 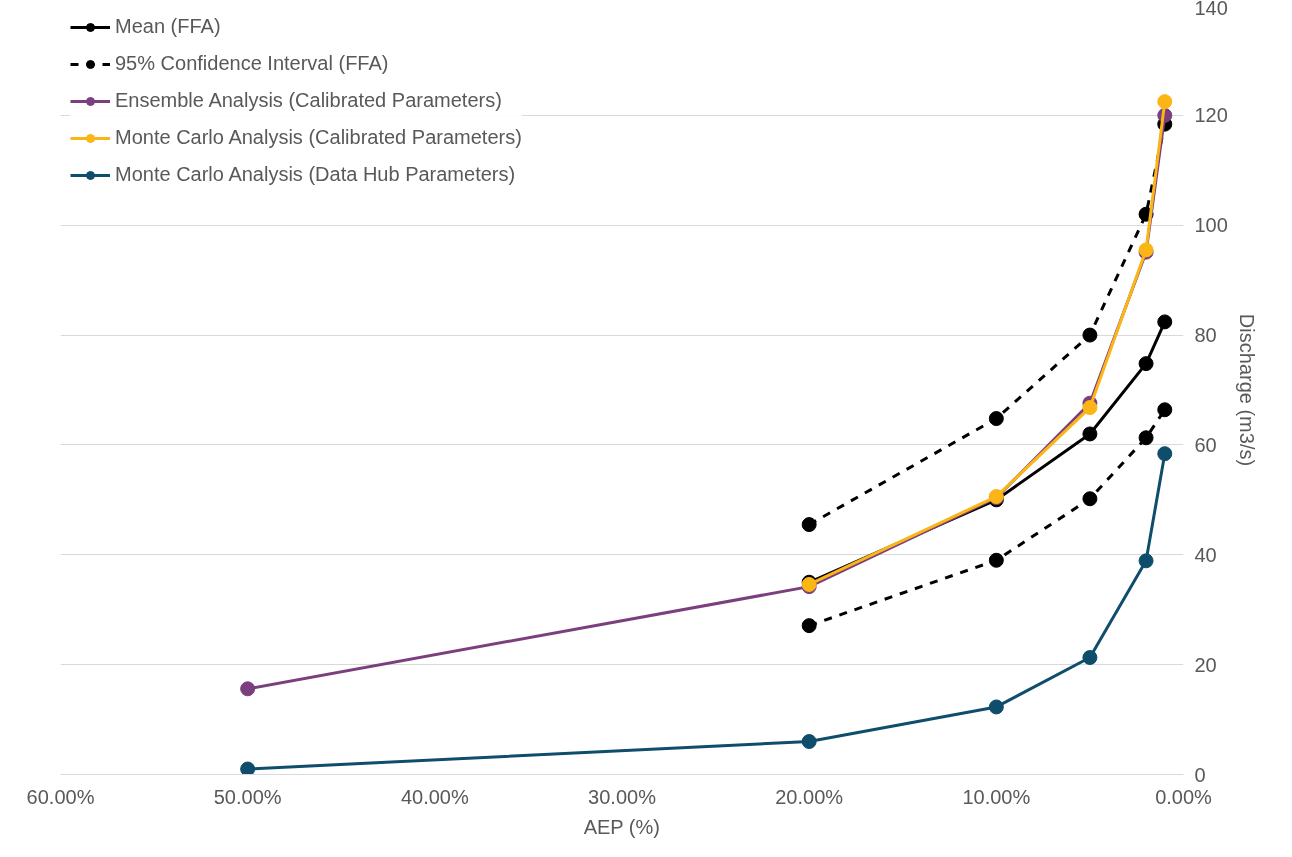 What do you see at coordinates (1246, 390) in the screenshot?
I see `y-axis-title: Discharge (m3/s)` at bounding box center [1246, 390].